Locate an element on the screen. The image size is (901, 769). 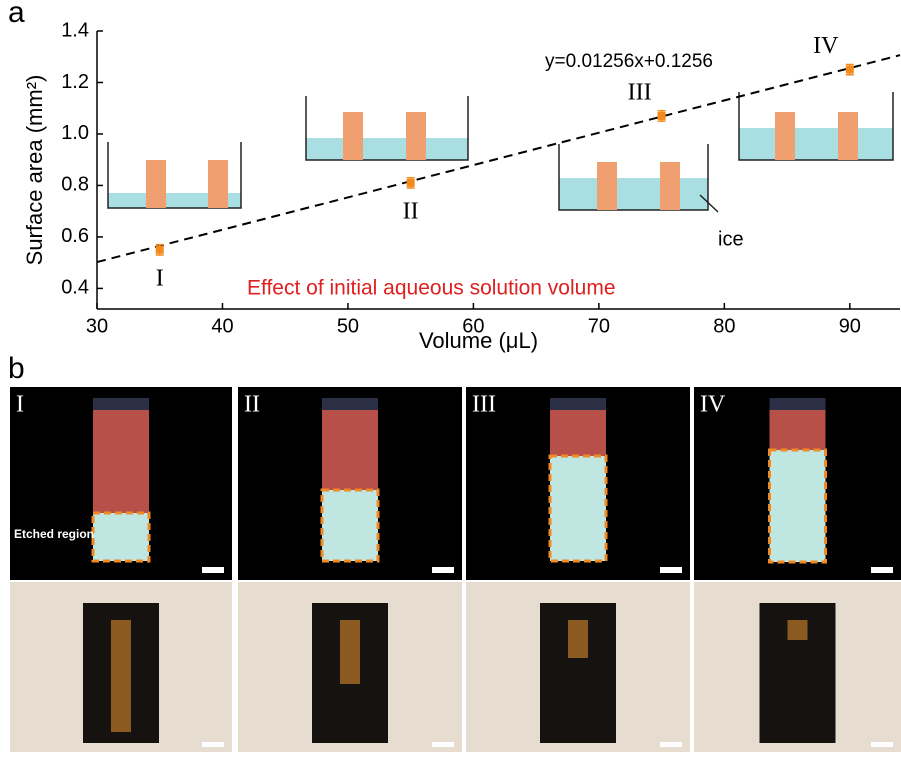
y-tick-label: 1.4 is located at coordinates (75, 30).